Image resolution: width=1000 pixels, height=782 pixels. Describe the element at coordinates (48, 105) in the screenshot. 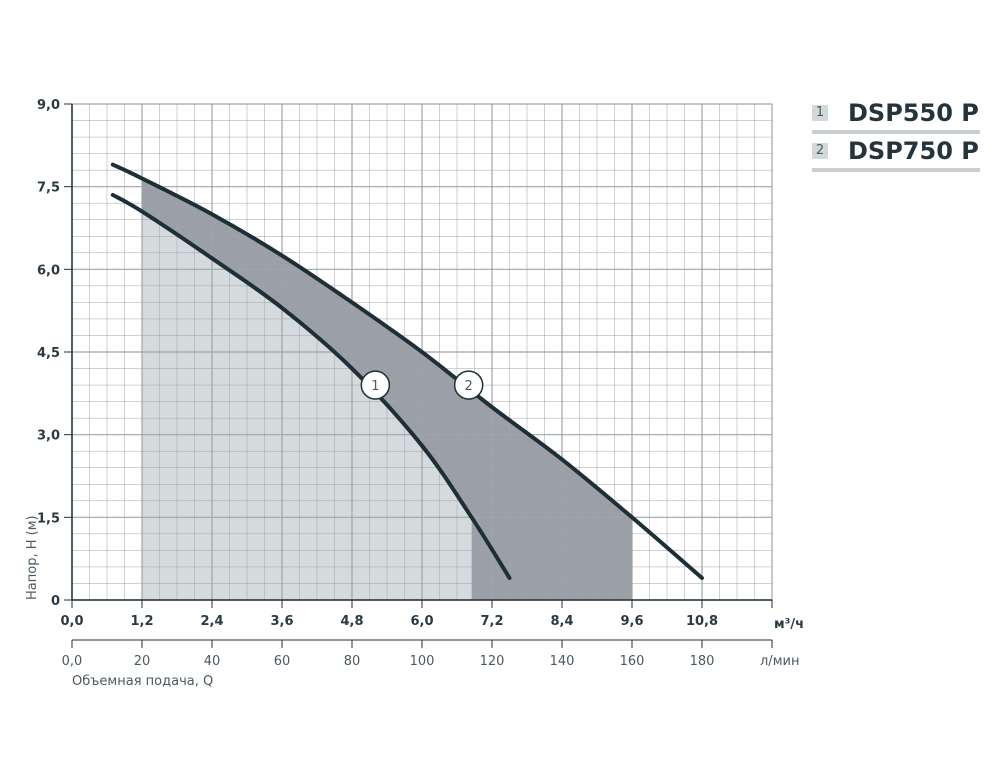

I see `y-tick-label: 9,0` at that location.